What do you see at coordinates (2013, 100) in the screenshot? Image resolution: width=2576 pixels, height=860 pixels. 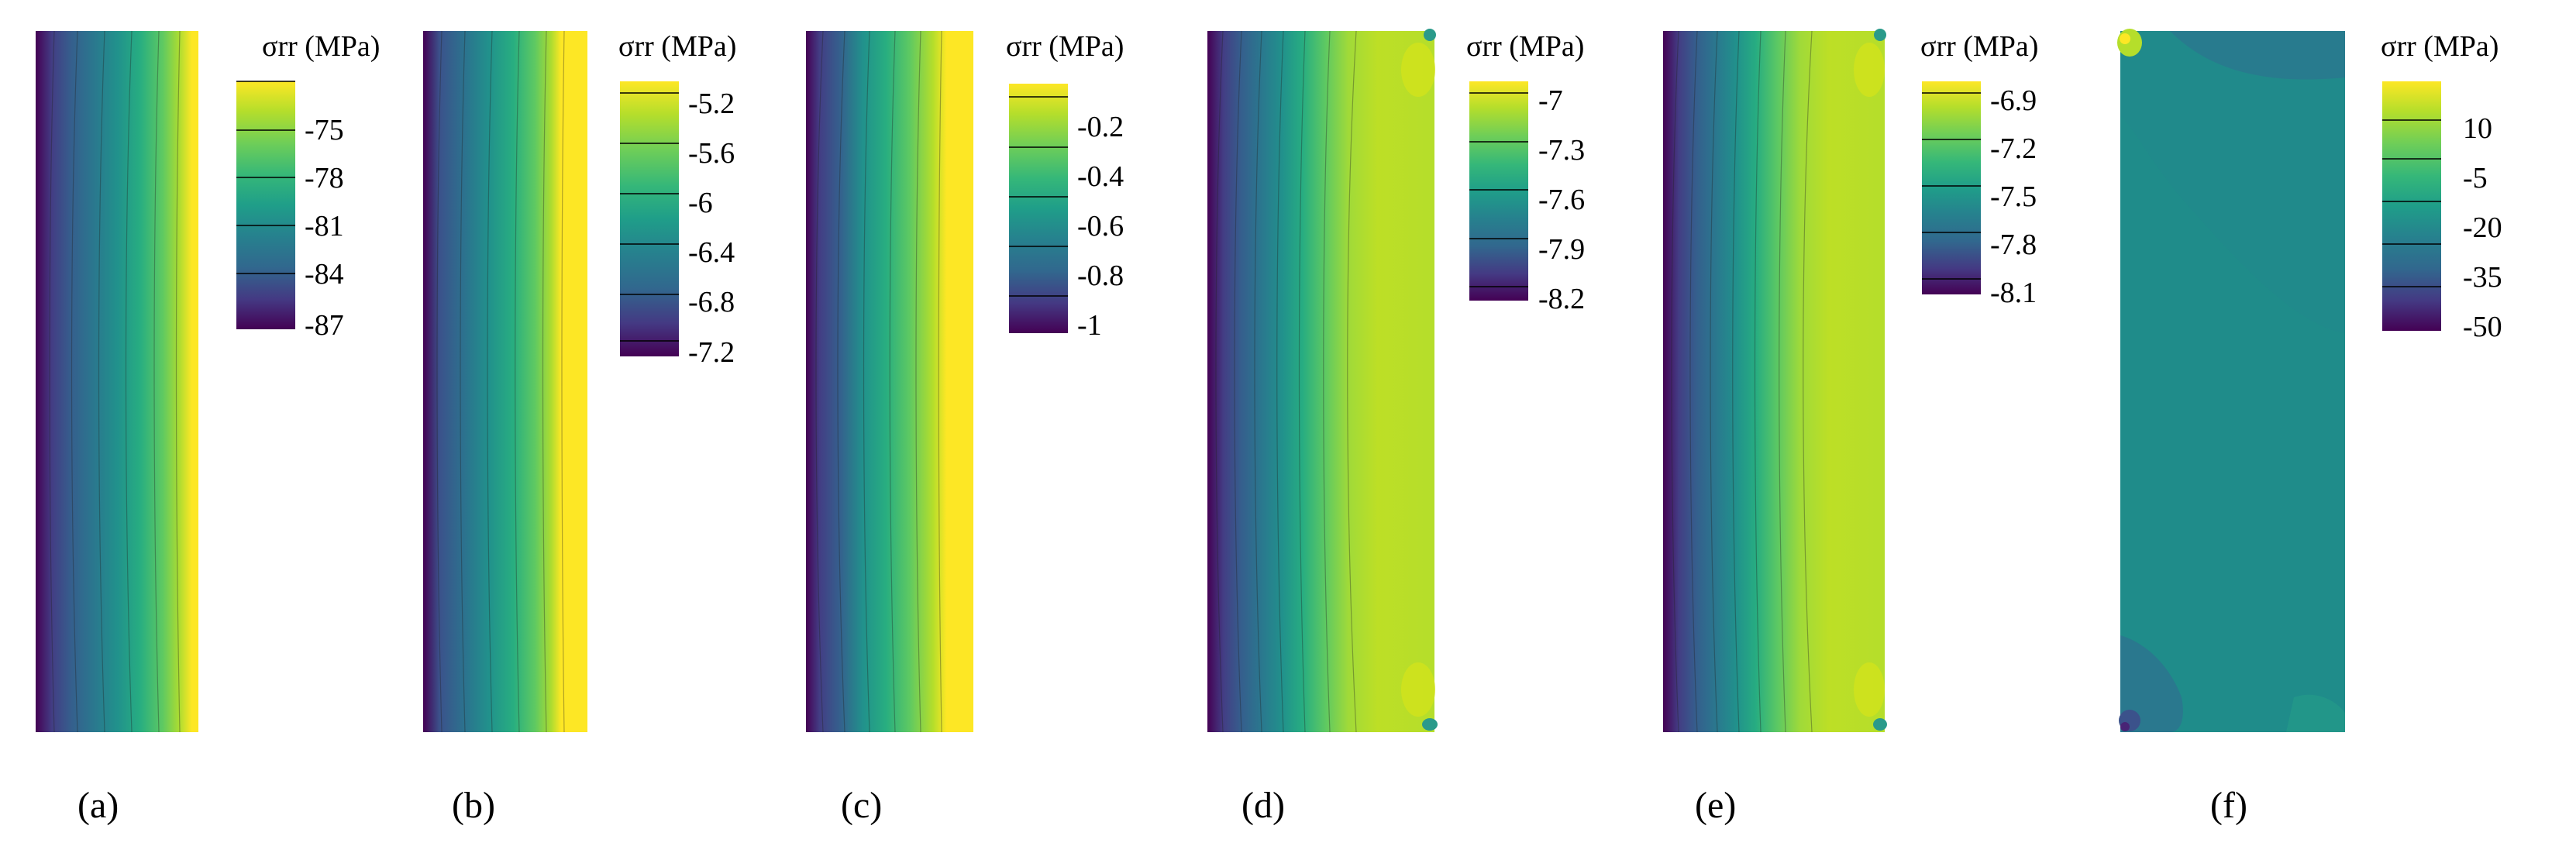 I see `legend-tick: -6.9` at bounding box center [2013, 100].